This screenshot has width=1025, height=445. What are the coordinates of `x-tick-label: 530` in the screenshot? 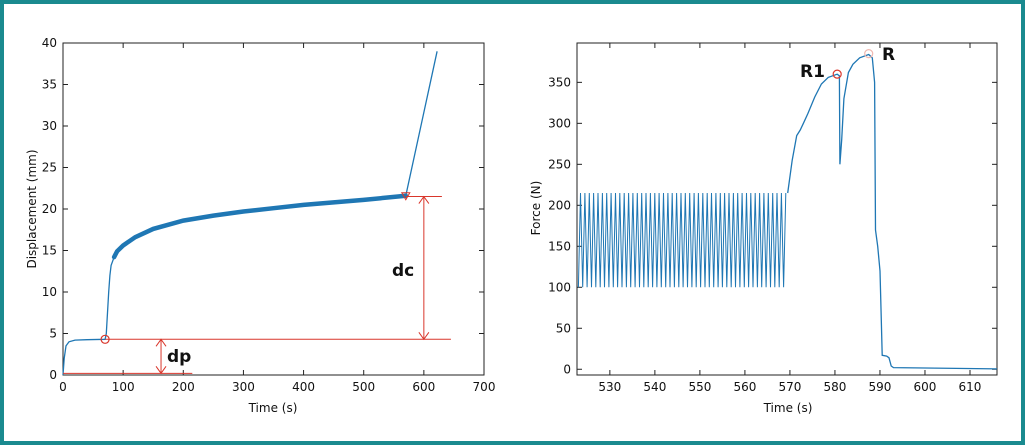 It's located at (609, 387).